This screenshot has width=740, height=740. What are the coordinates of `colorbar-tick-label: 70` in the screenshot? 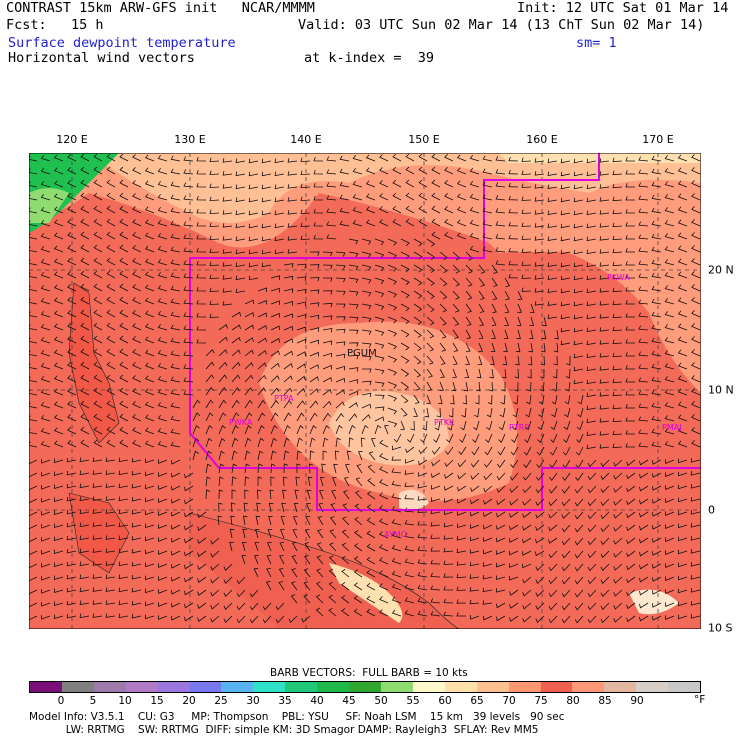 It's located at (509, 701).